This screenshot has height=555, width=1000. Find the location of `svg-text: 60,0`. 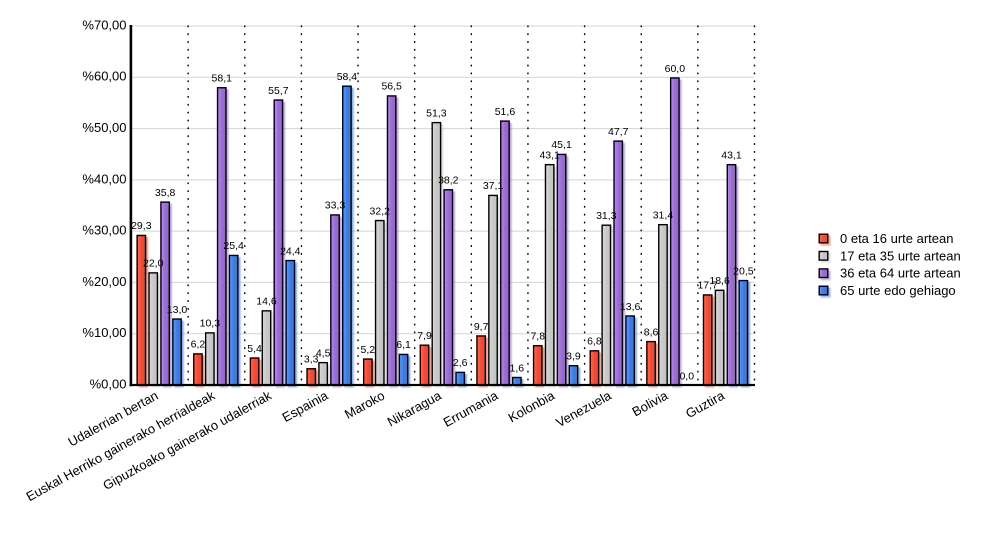

svg-text: 60,0 is located at coordinates (675, 69).